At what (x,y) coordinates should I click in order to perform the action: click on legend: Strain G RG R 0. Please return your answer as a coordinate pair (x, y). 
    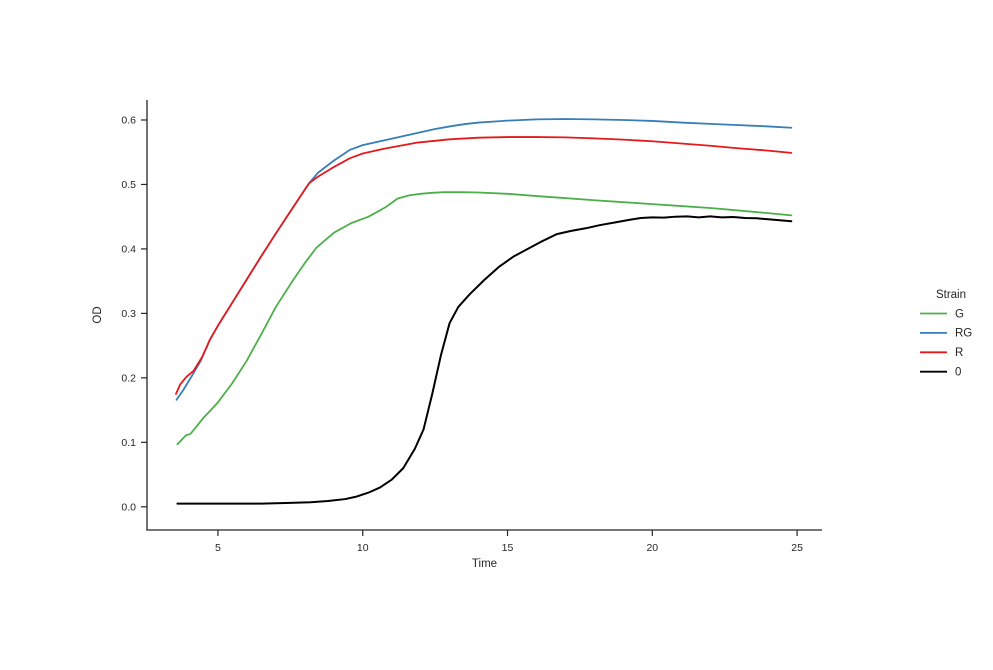
    Looking at the image, I should click on (946, 334).